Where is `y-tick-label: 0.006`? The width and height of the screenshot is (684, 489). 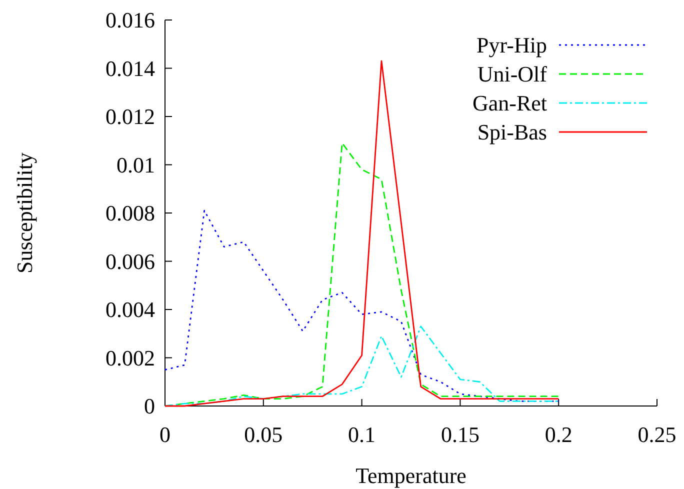 y-tick-label: 0.006 is located at coordinates (130, 261).